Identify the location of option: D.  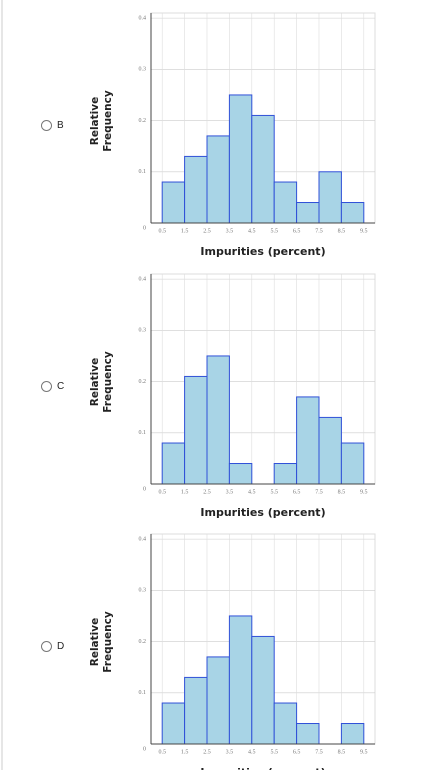
(52, 646).